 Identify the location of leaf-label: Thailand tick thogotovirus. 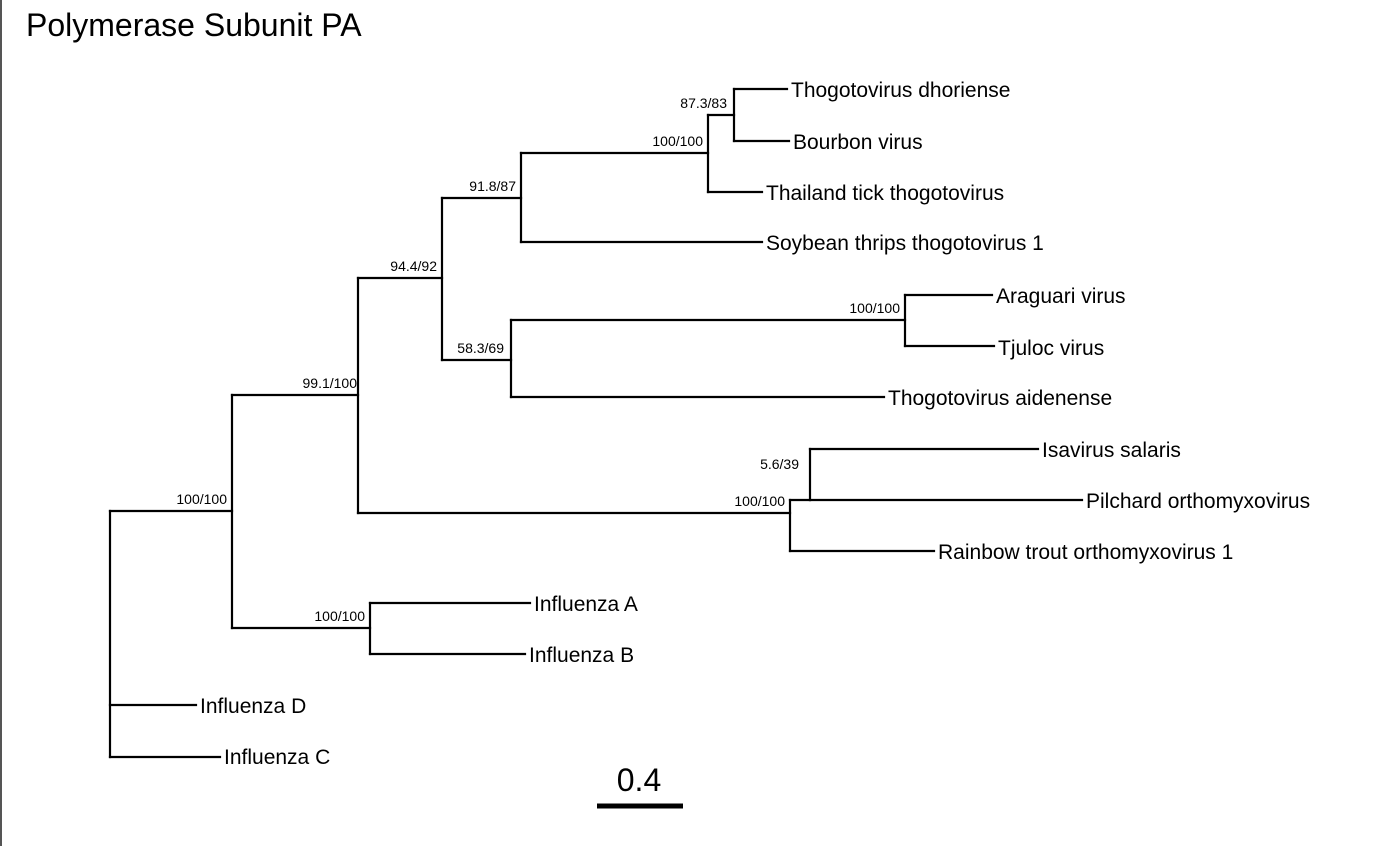
(885, 193).